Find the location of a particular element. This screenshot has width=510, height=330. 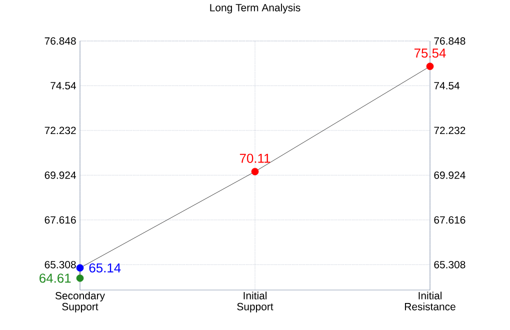

y-tick-label: 69.924 is located at coordinates (60, 175).